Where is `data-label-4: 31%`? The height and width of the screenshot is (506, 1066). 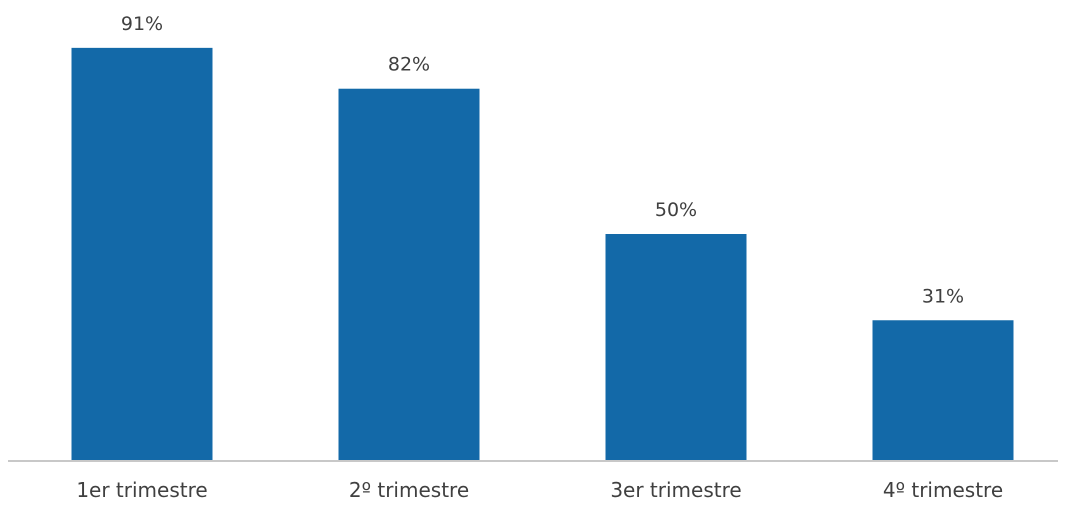 data-label-4: 31% is located at coordinates (943, 296).